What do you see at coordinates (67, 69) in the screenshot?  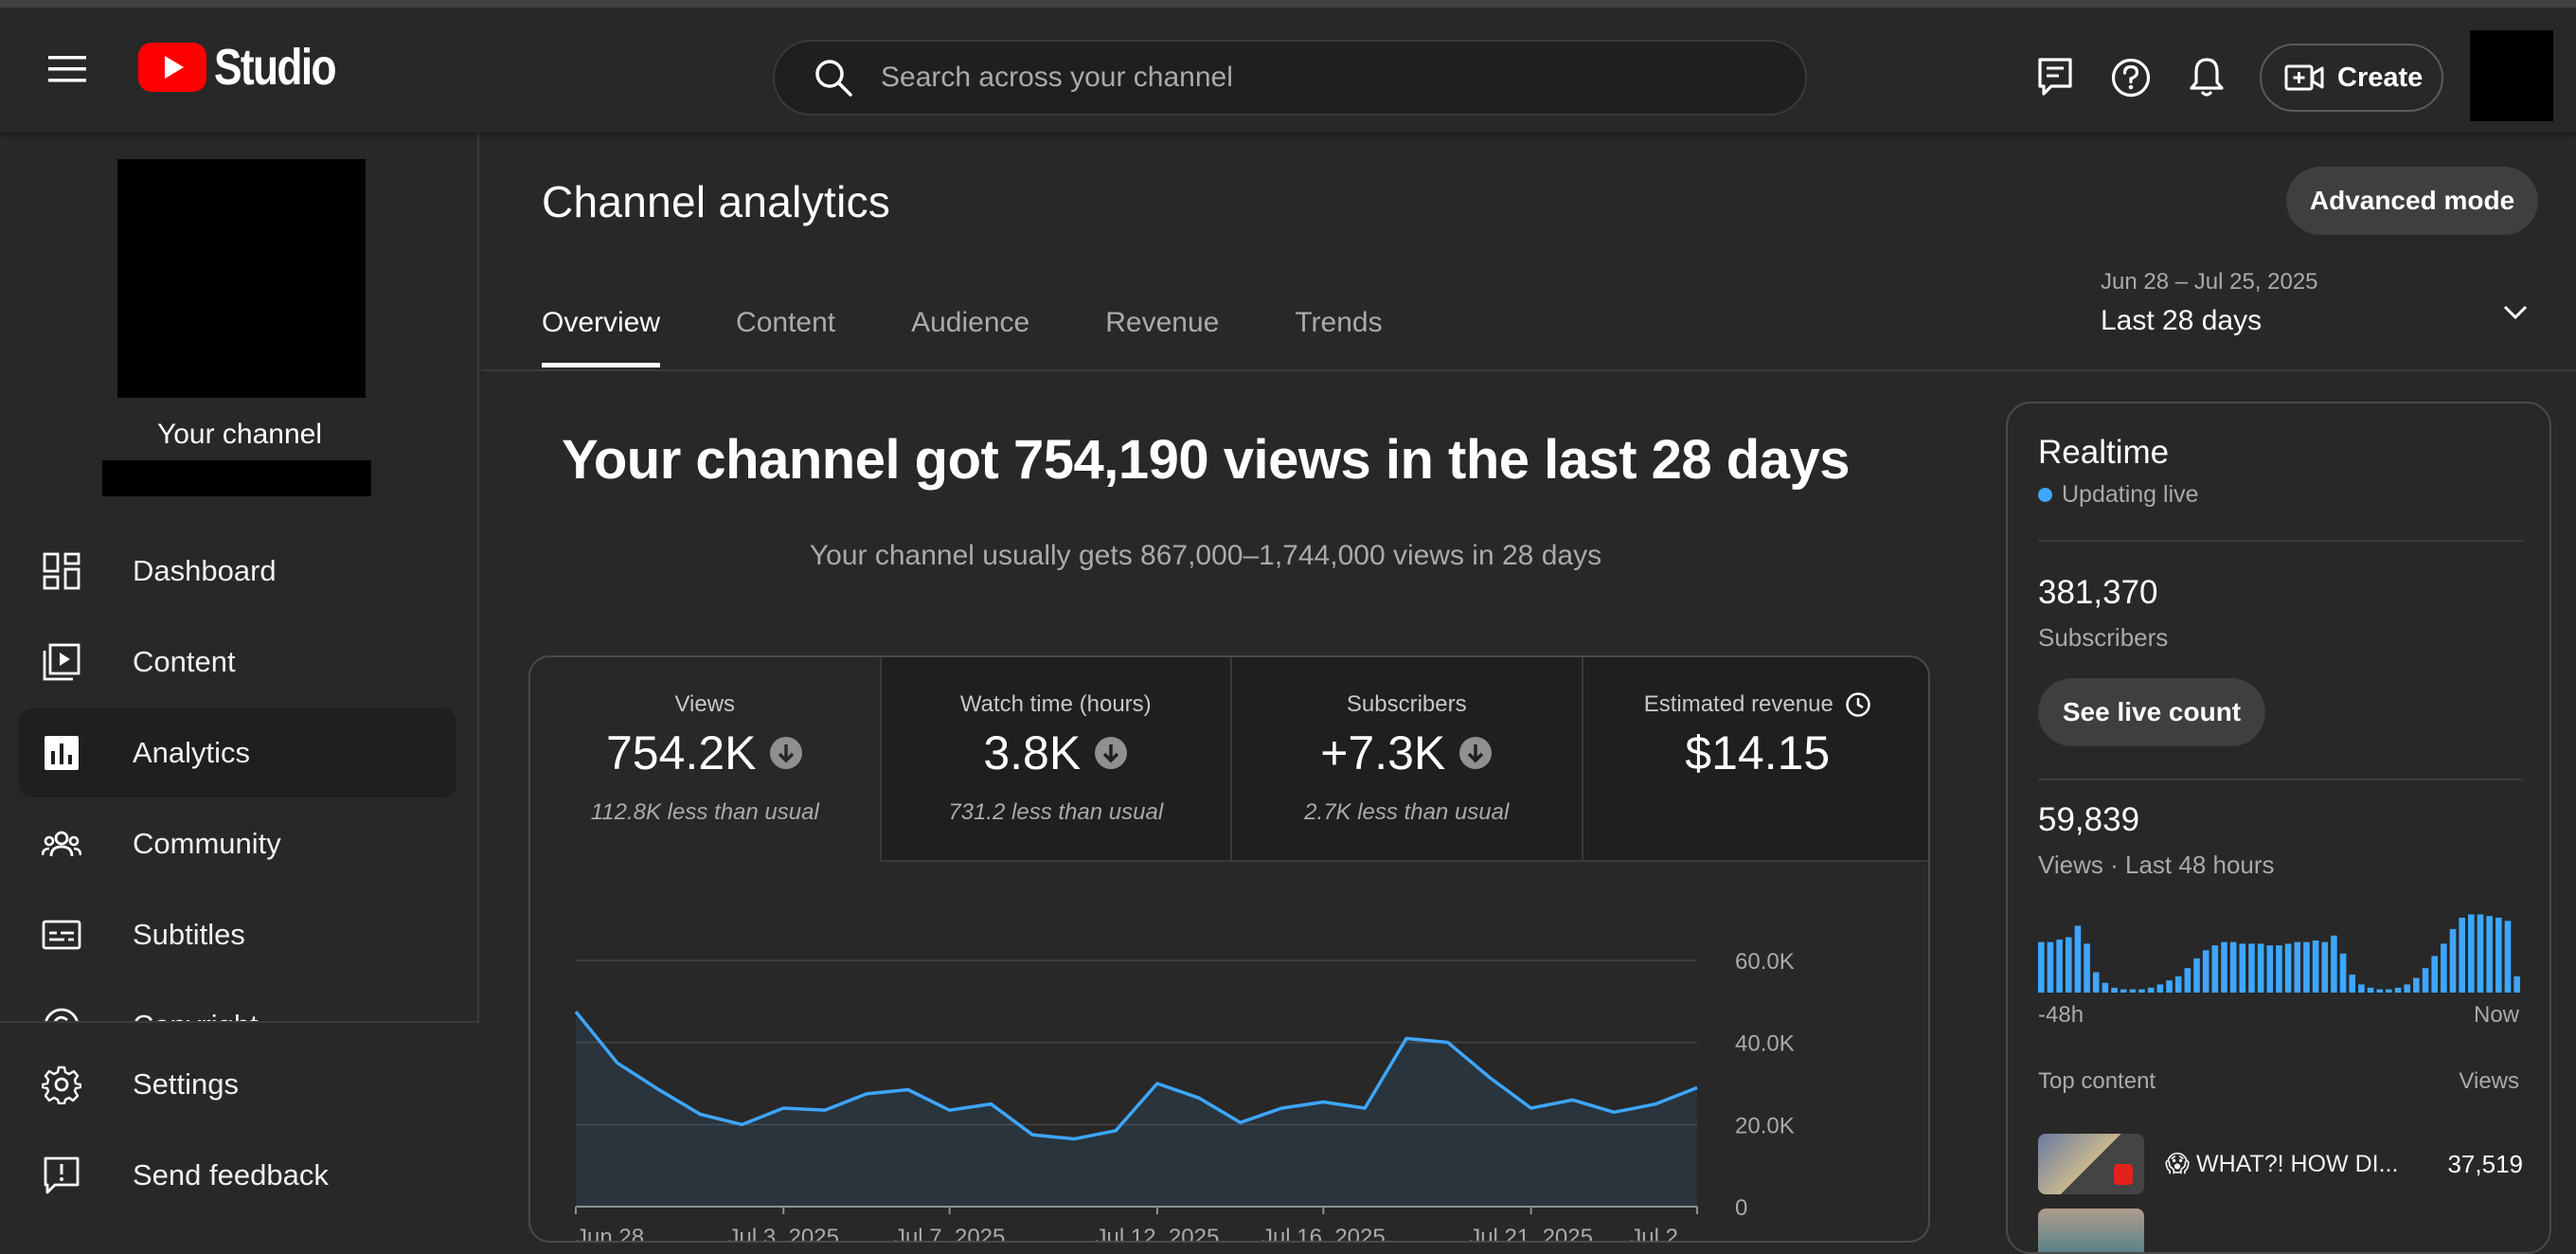 I see `menu-icon` at bounding box center [67, 69].